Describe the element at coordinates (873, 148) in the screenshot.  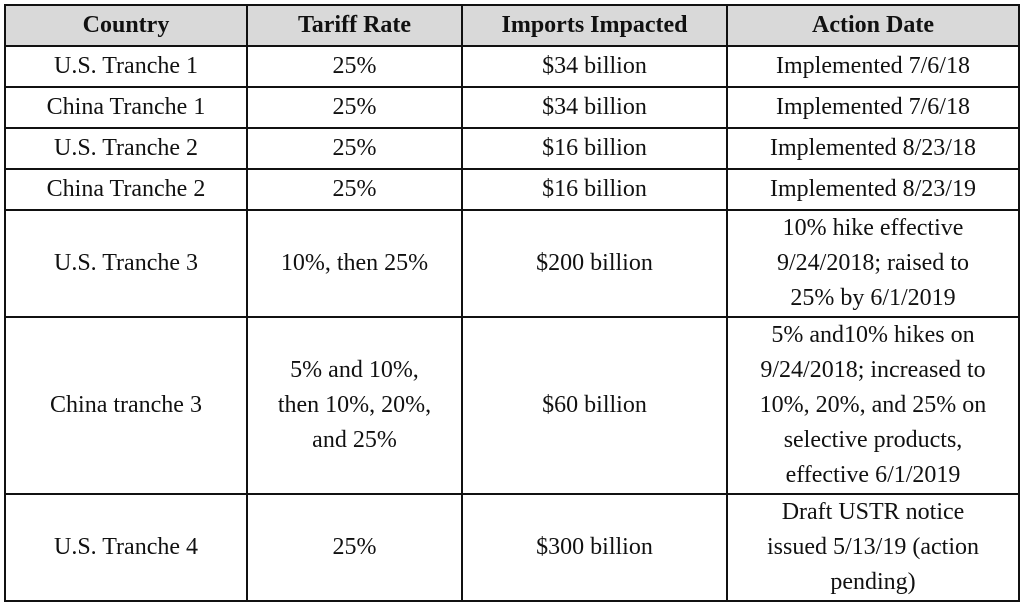
I see `cell-action-date: Implemented 8/23/18` at that location.